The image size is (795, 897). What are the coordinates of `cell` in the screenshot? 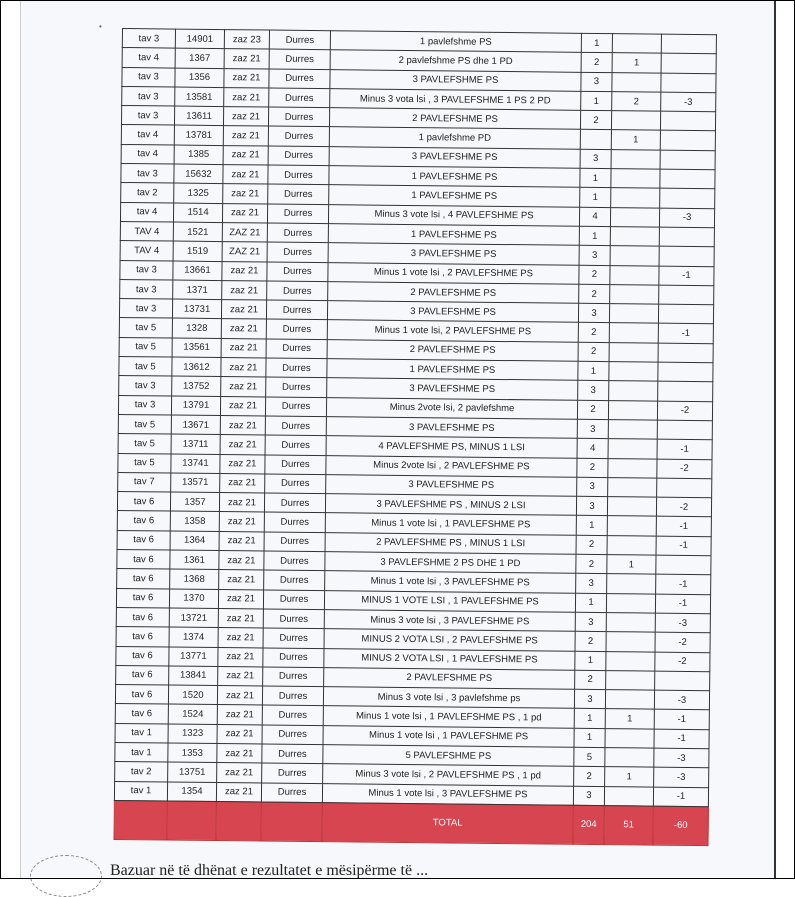 It's located at (141, 820).